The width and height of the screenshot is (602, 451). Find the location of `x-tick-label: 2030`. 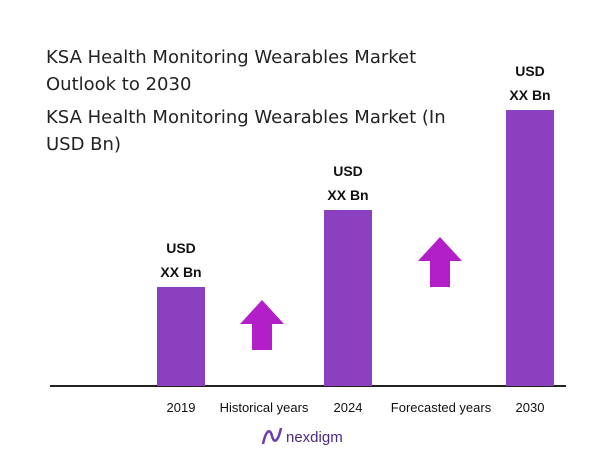

x-tick-label: 2030 is located at coordinates (530, 407).